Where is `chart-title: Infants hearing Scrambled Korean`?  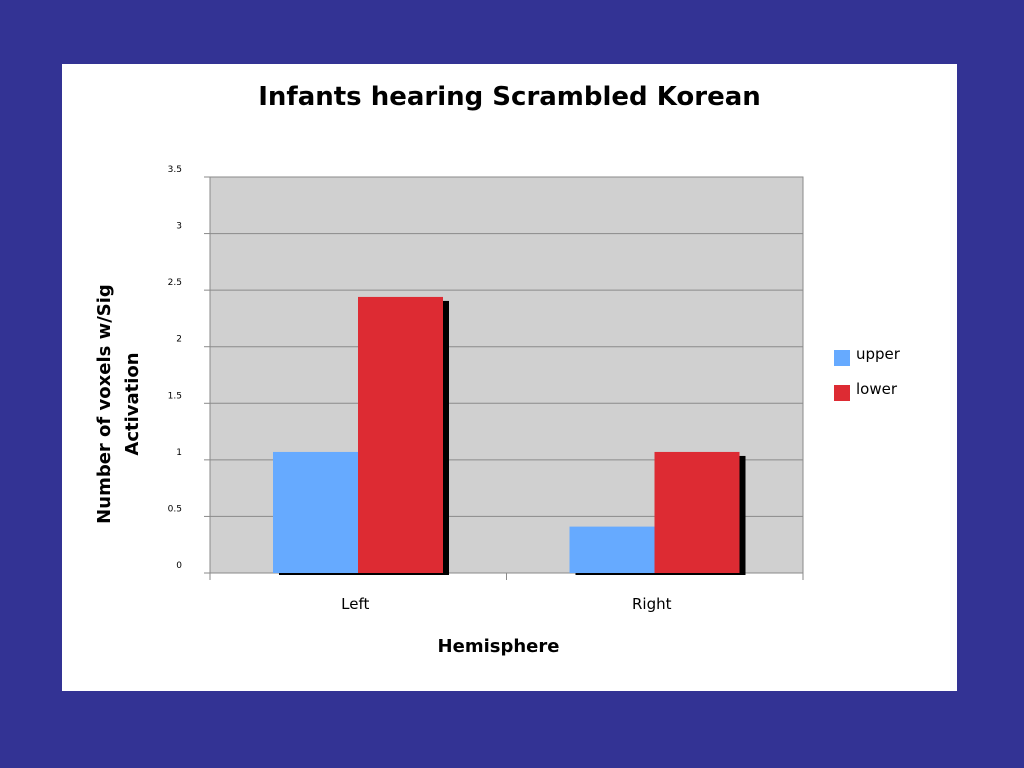
chart-title: Infants hearing Scrambled Korean is located at coordinates (509, 97).